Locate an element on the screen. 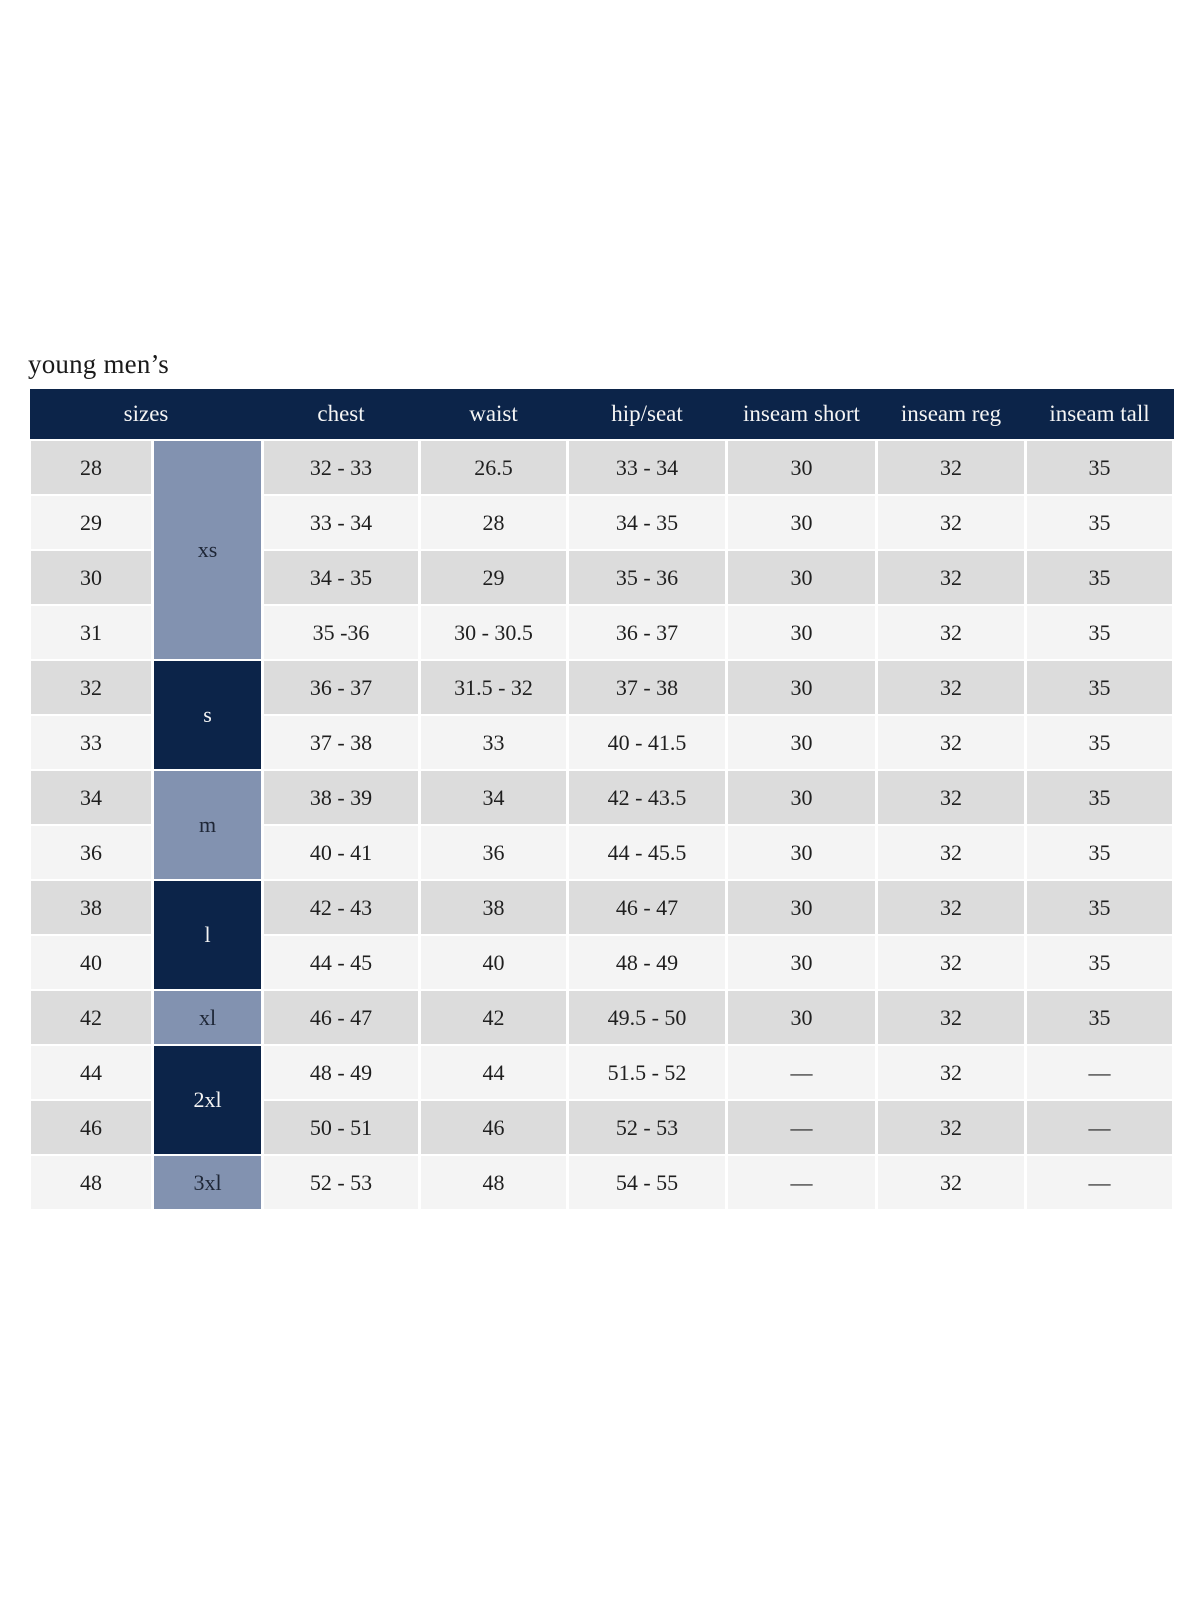  size-cell: 31 is located at coordinates (91, 632).